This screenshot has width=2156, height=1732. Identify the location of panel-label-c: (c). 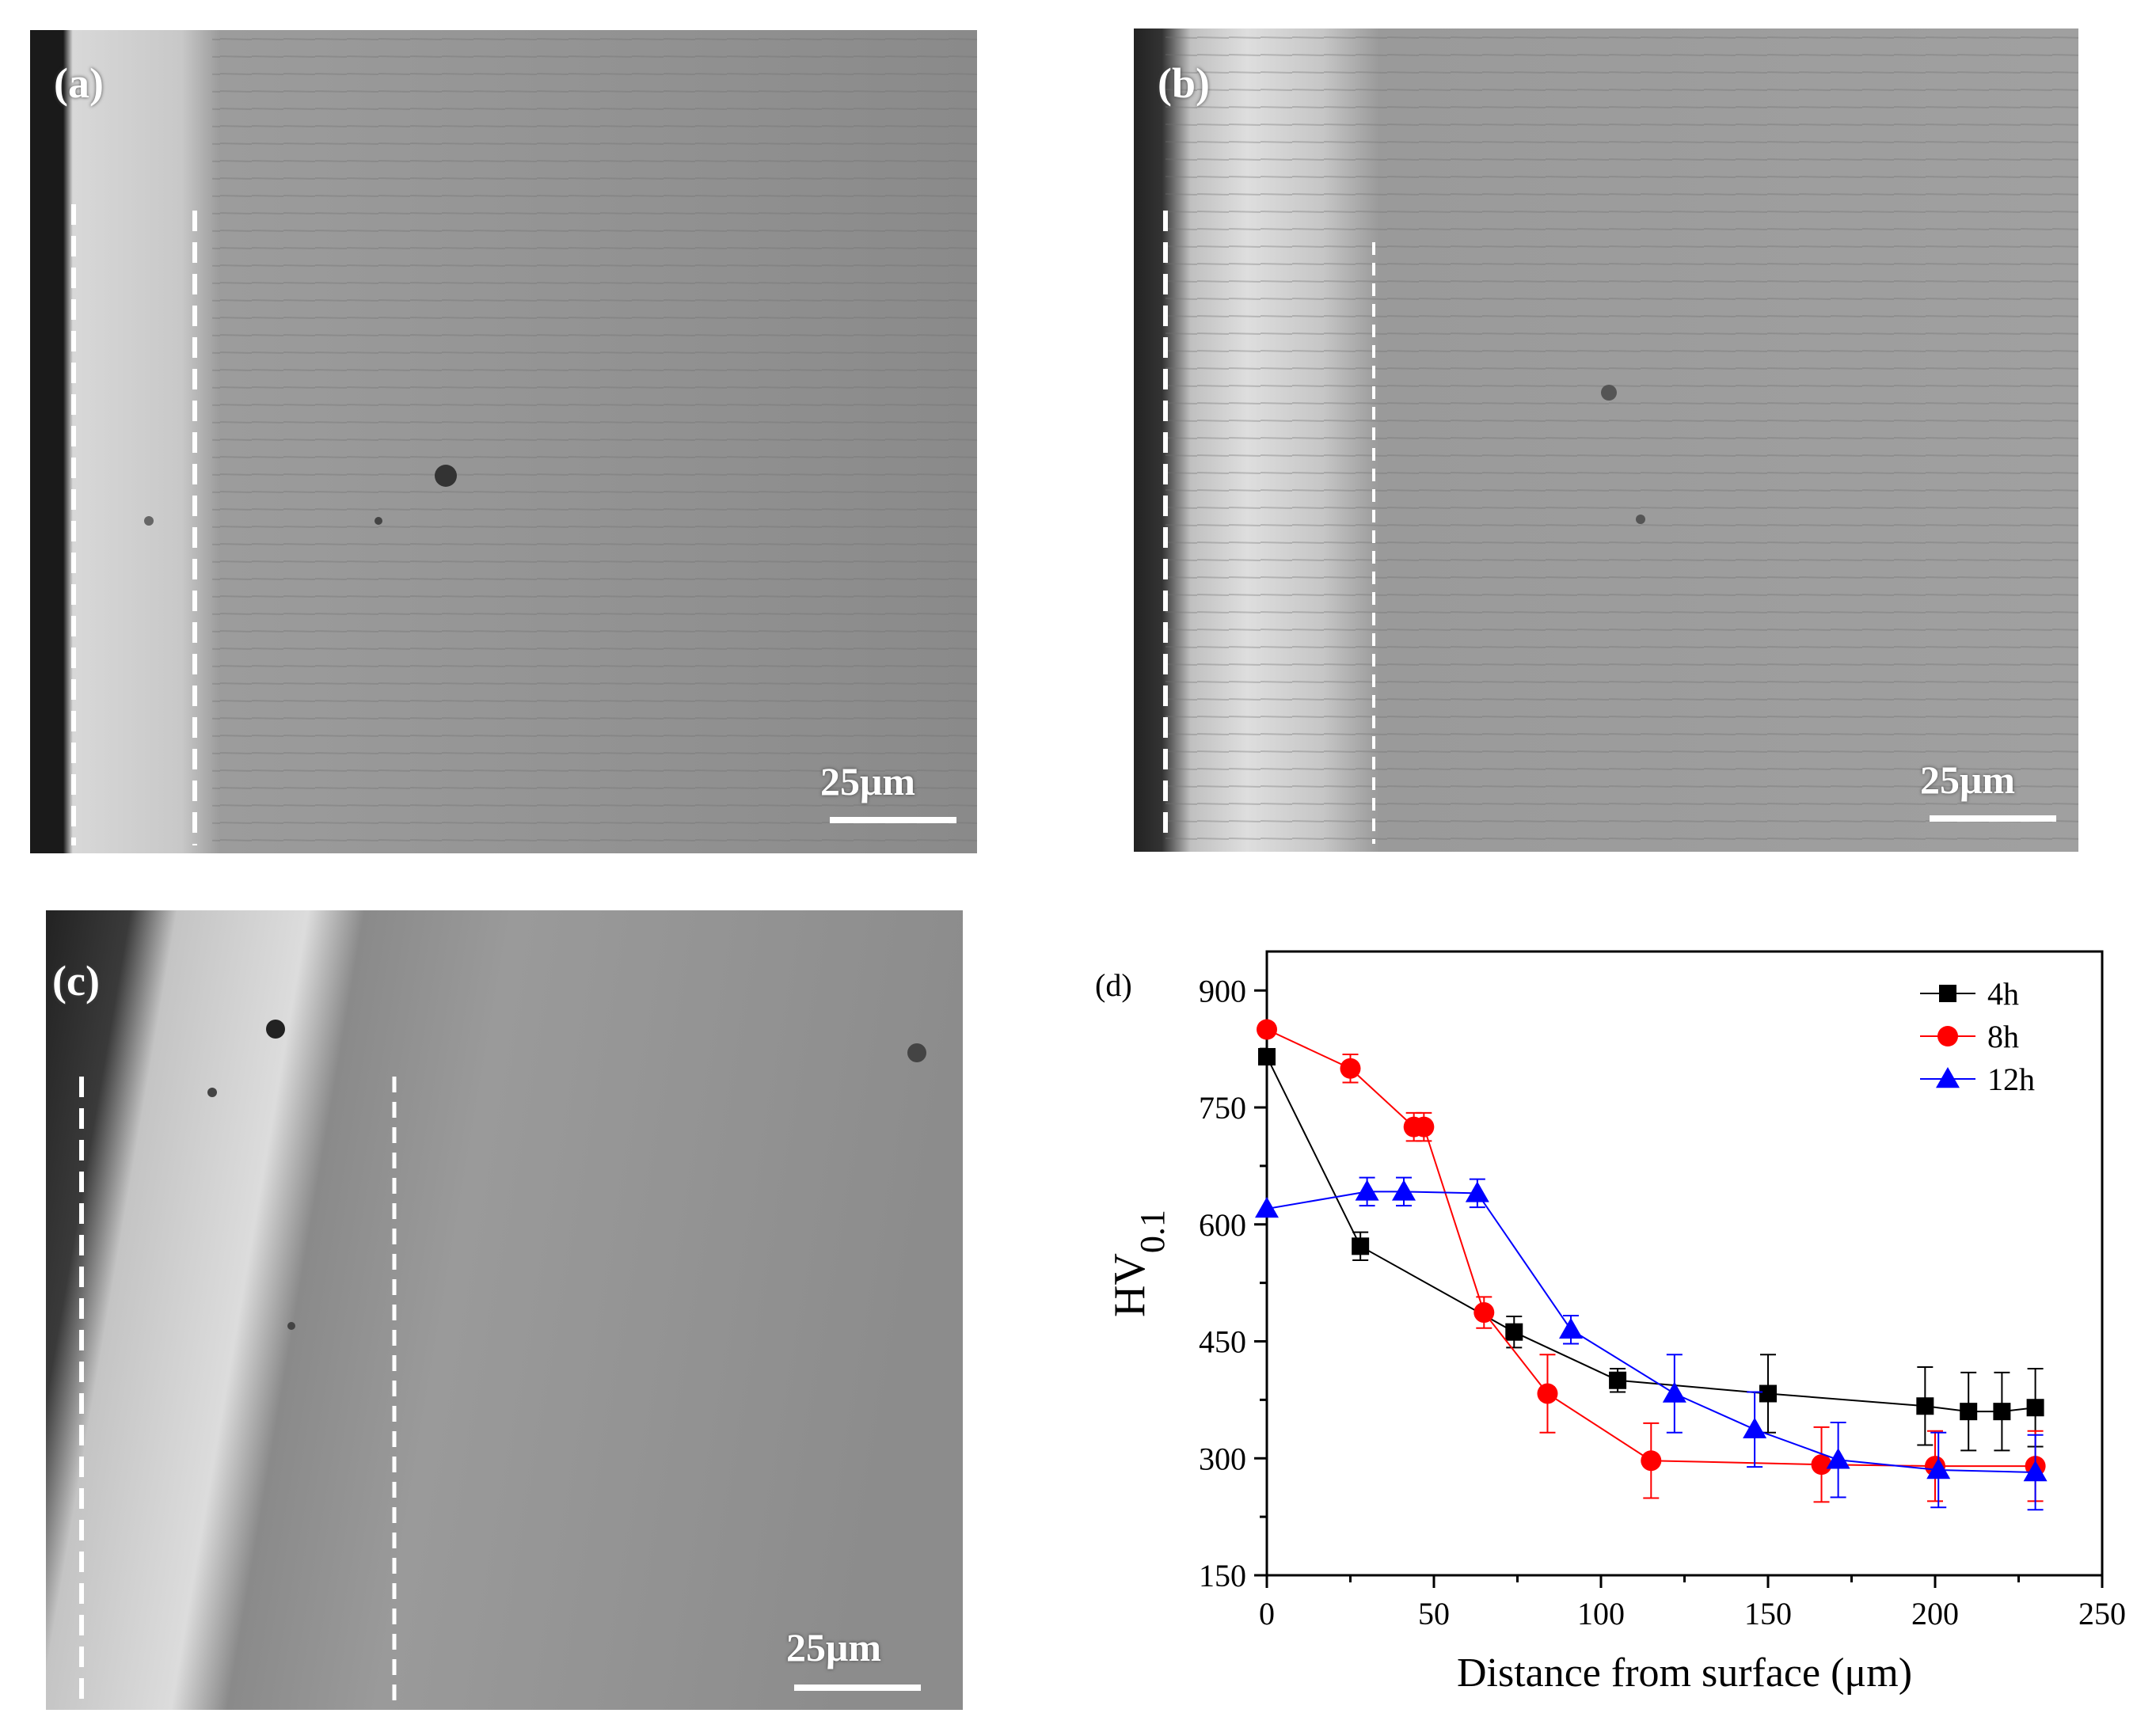
(76, 981).